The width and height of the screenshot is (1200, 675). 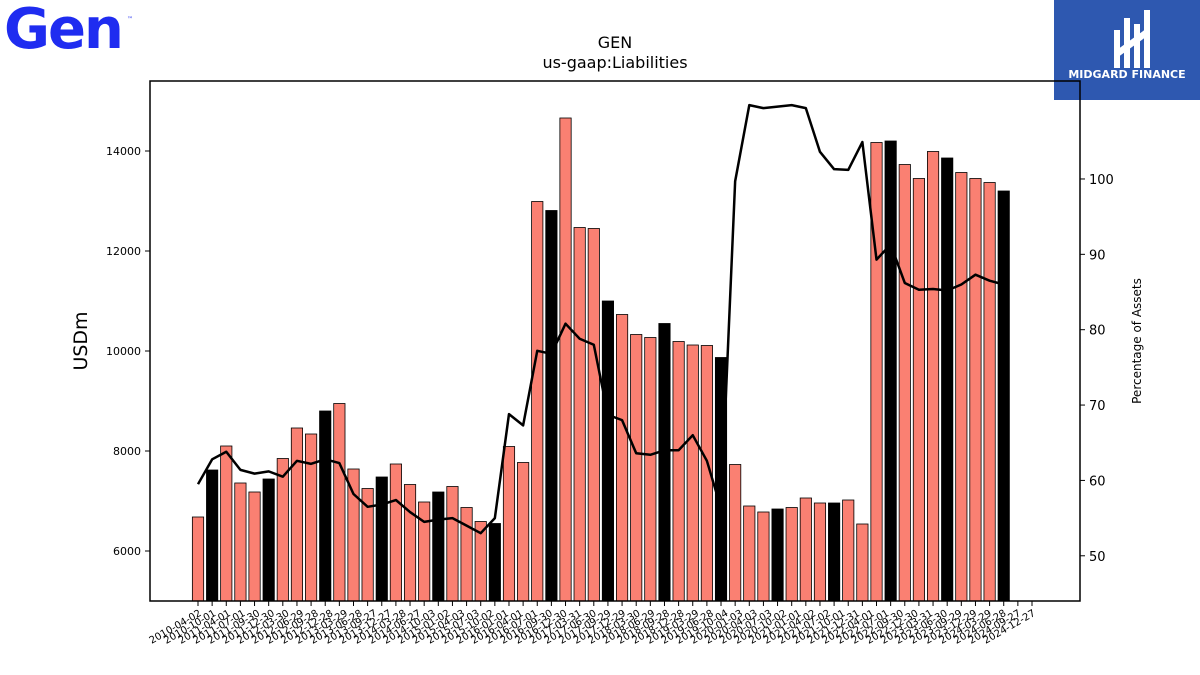 I want to click on y-tick-label: 6000, so click(x=127, y=551).